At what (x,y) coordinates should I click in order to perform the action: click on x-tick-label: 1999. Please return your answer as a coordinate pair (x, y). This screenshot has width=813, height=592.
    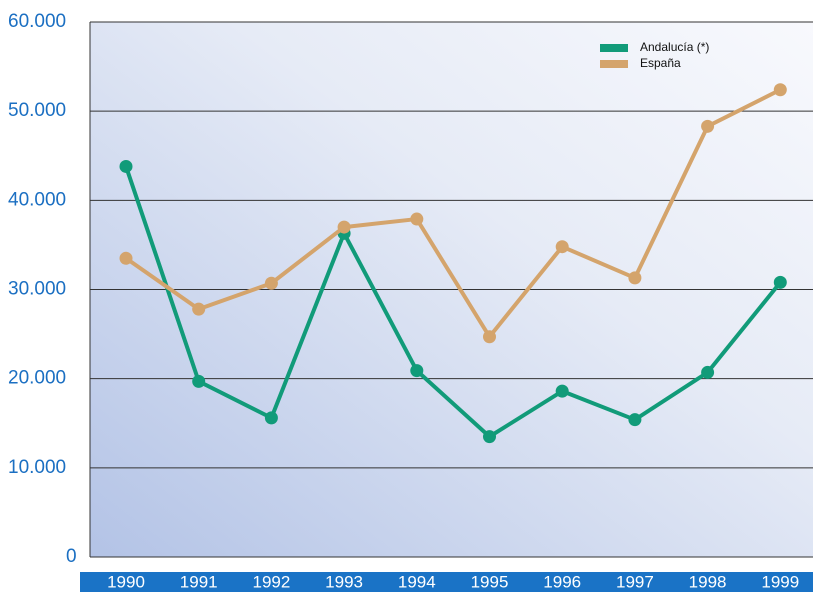
    Looking at the image, I should click on (780, 581).